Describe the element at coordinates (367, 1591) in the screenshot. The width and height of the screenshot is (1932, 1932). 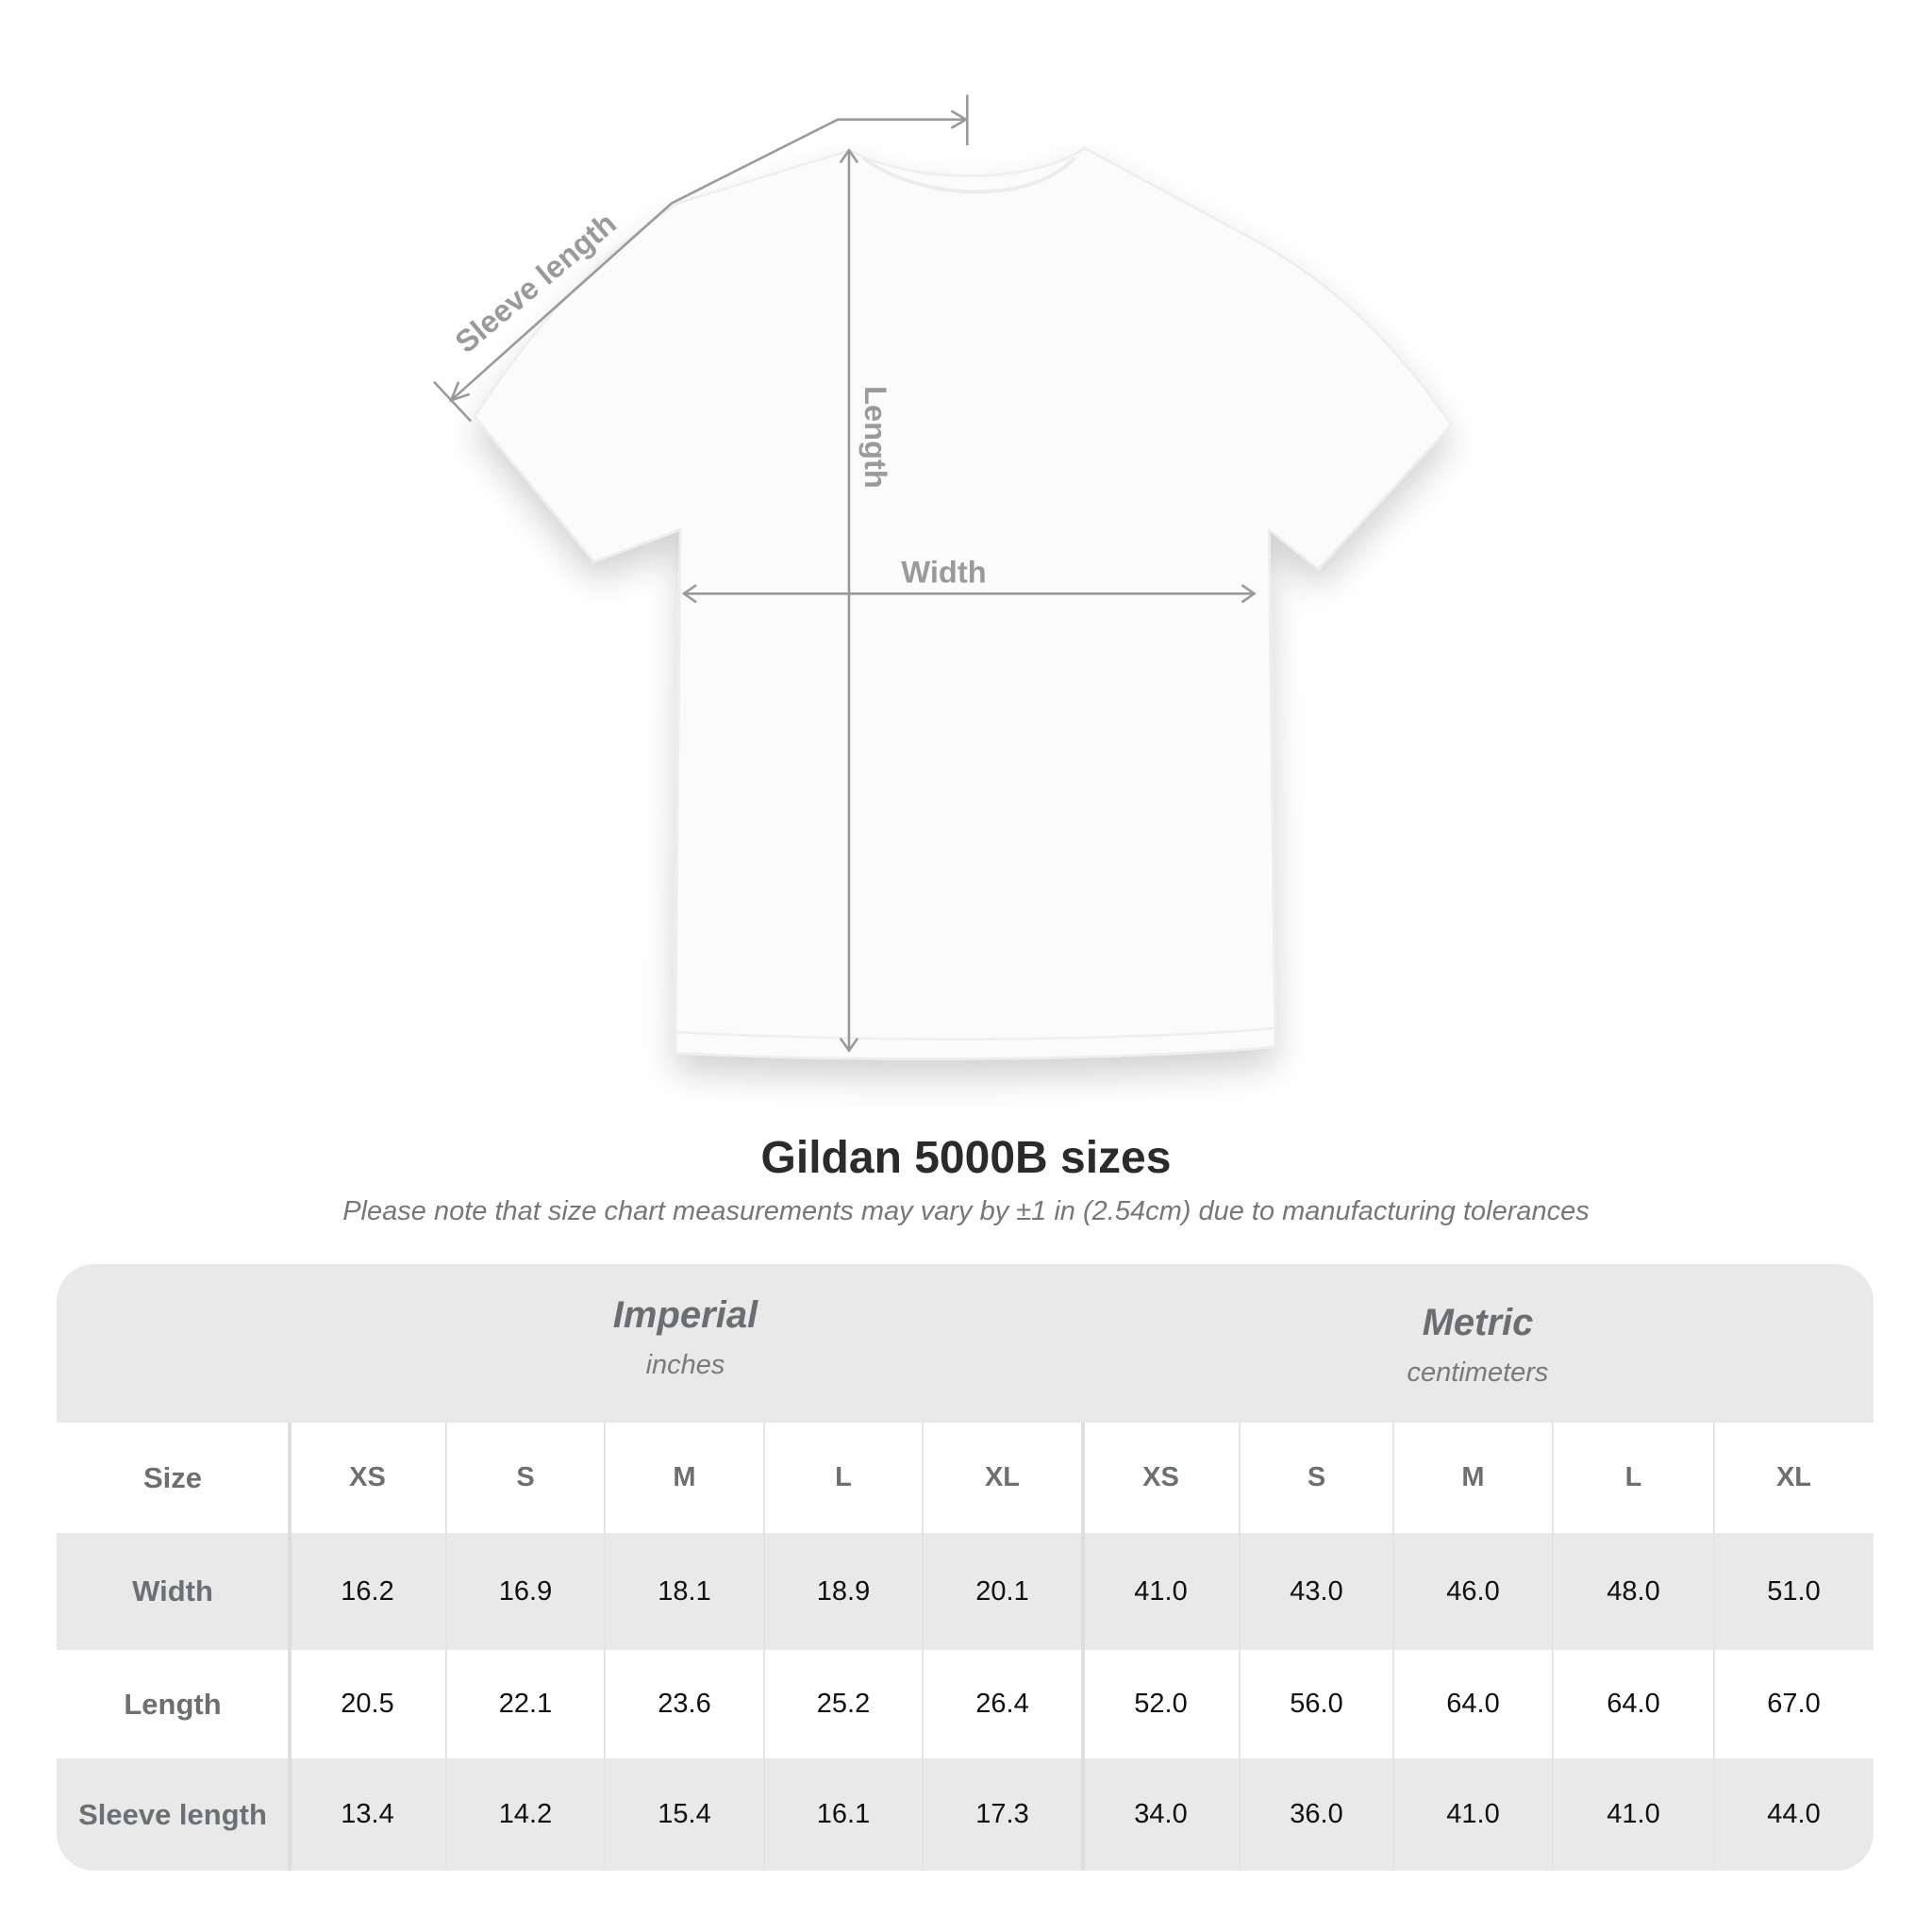
I see `table-cell: 16.2` at that location.